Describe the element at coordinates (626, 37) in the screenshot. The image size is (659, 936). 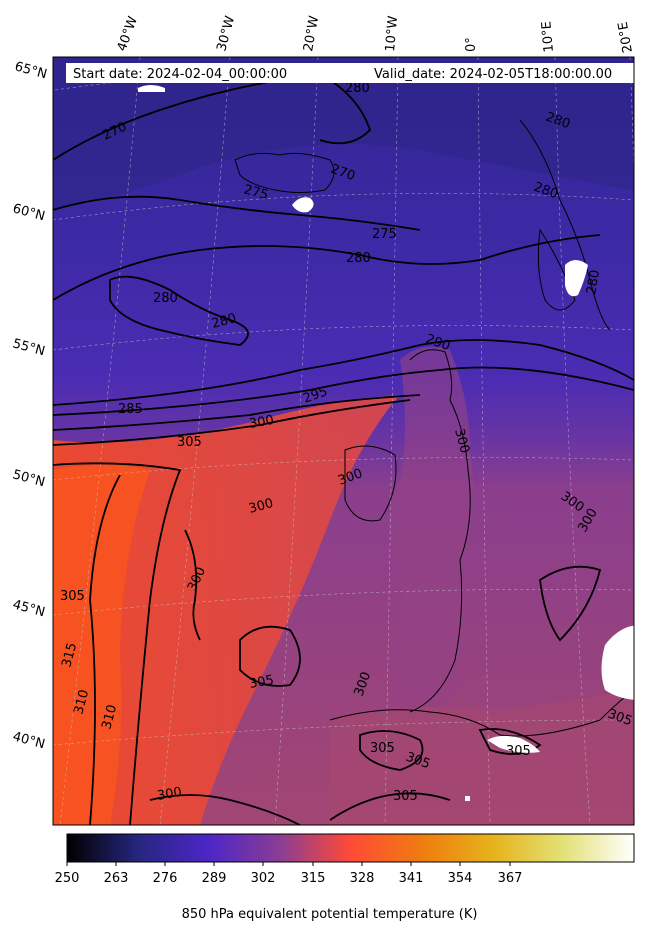
I see `lon-label-20e: 20°E` at that location.